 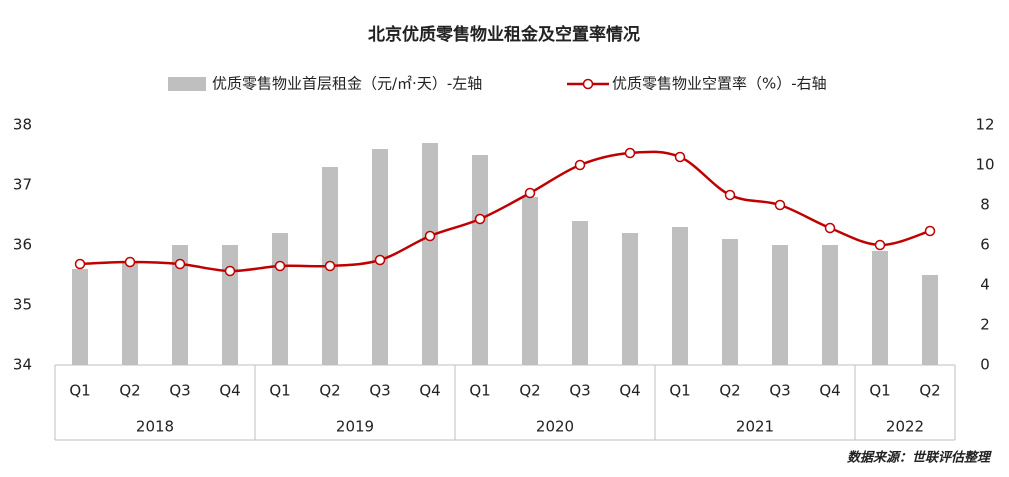 What do you see at coordinates (985, 205) in the screenshot?
I see `y2-tick-label: 8` at bounding box center [985, 205].